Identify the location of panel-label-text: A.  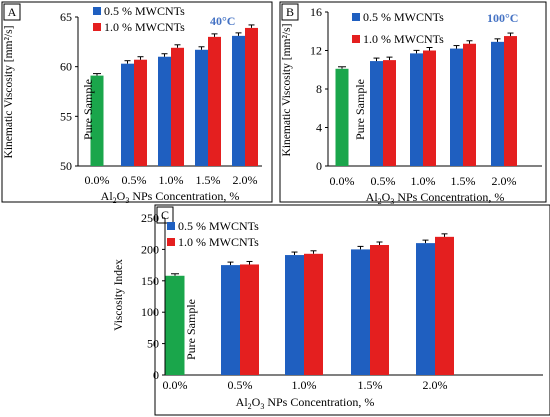
(12, 12).